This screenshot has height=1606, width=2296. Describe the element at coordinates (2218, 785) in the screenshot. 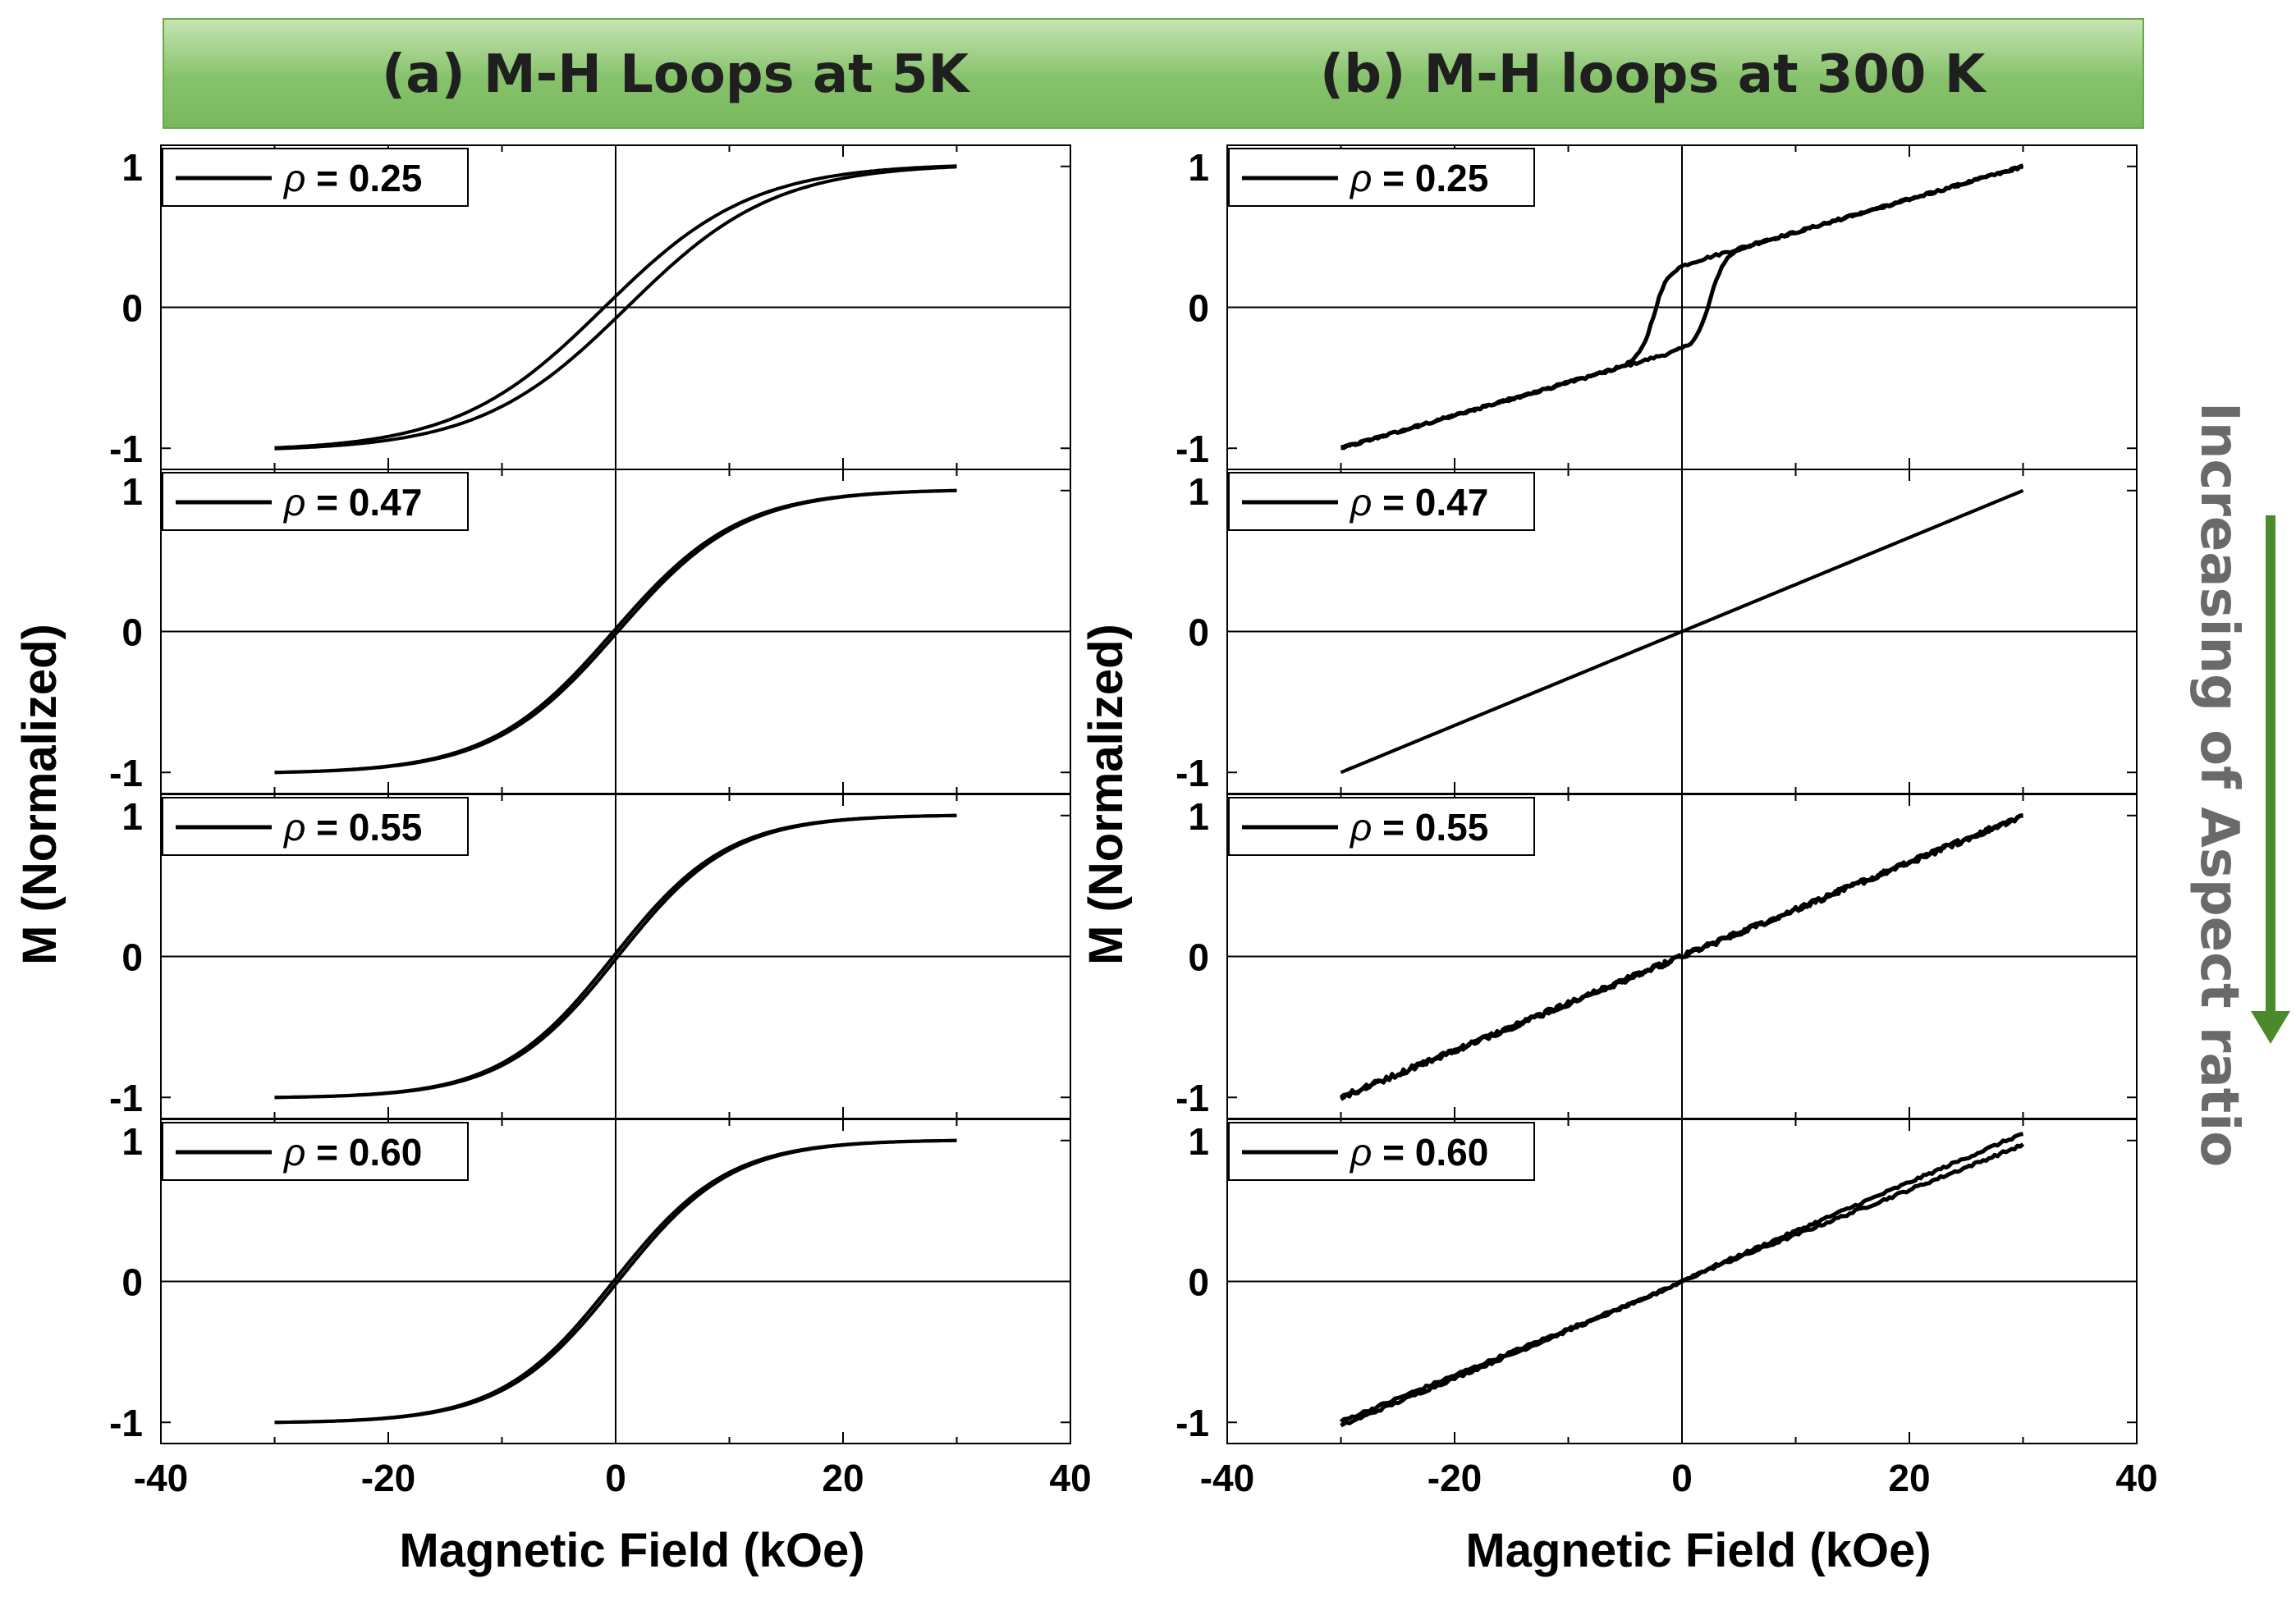

I see `aspect-ratio-annotation: Increasing of Aspect ratio` at that location.